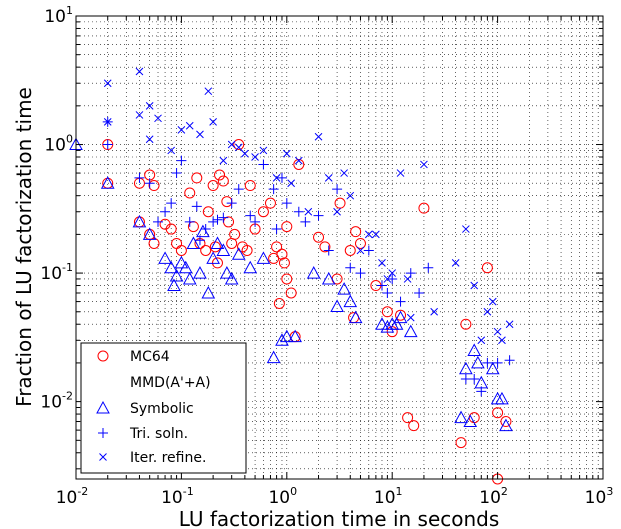  I want to click on y-tick-label: 10¹, so click(58, 15).